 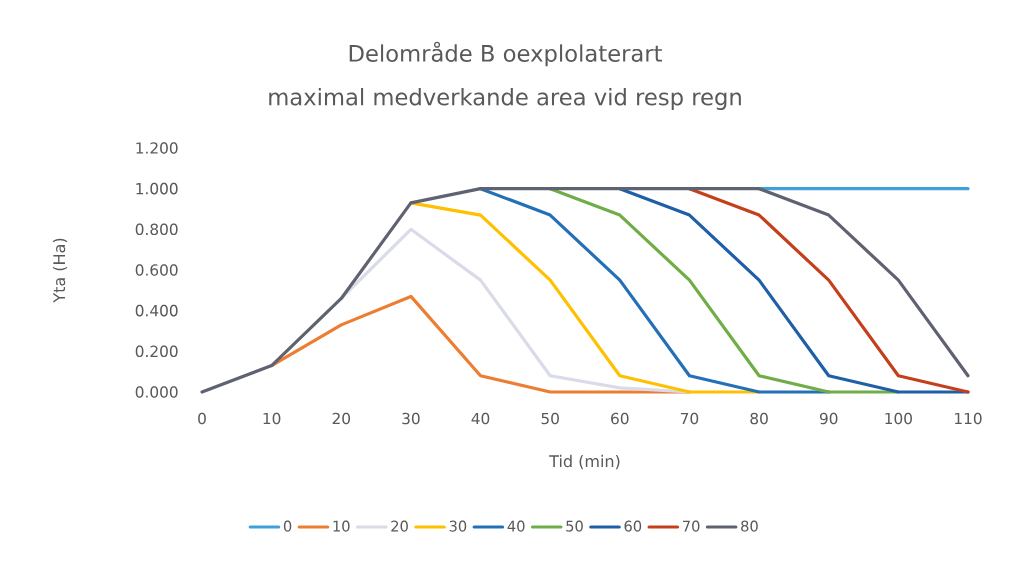 What do you see at coordinates (759, 418) in the screenshot?
I see `x-tick-label: 80` at bounding box center [759, 418].